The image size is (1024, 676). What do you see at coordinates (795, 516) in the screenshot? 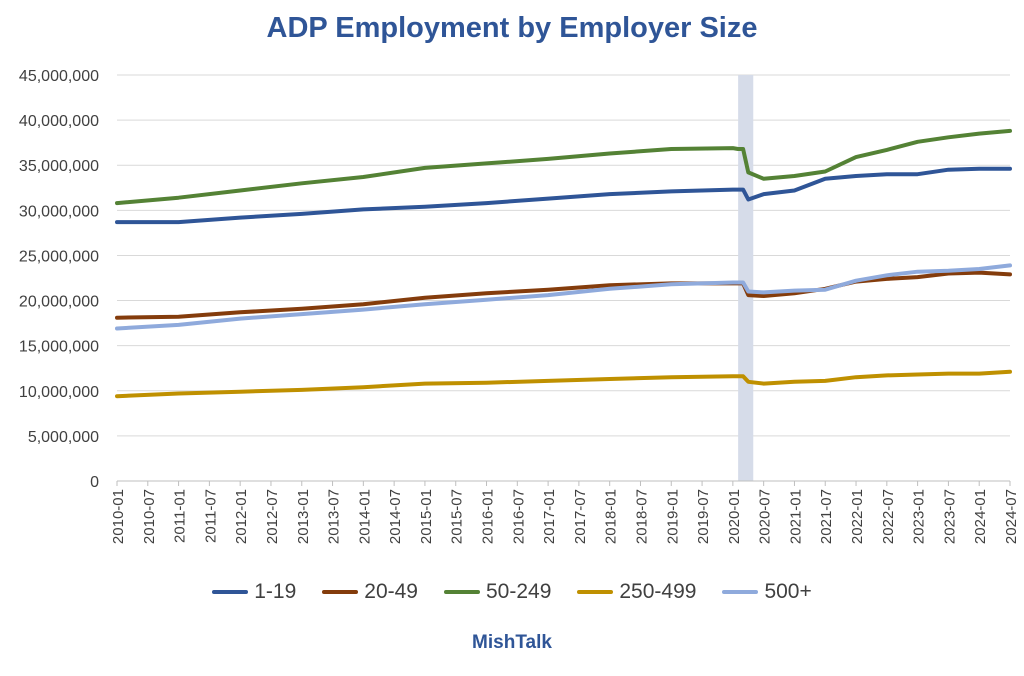
I see `x-tick-label: 2021-01` at bounding box center [795, 516].